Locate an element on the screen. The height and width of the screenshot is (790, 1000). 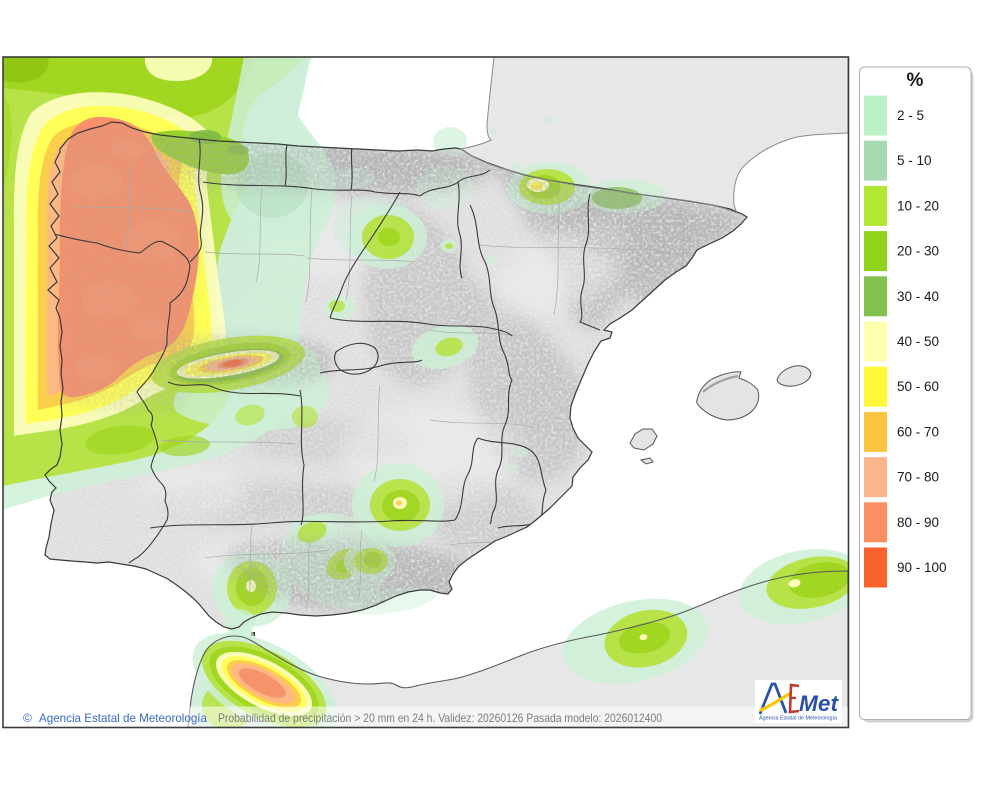
svg-text: 60 - 70 is located at coordinates (918, 431).